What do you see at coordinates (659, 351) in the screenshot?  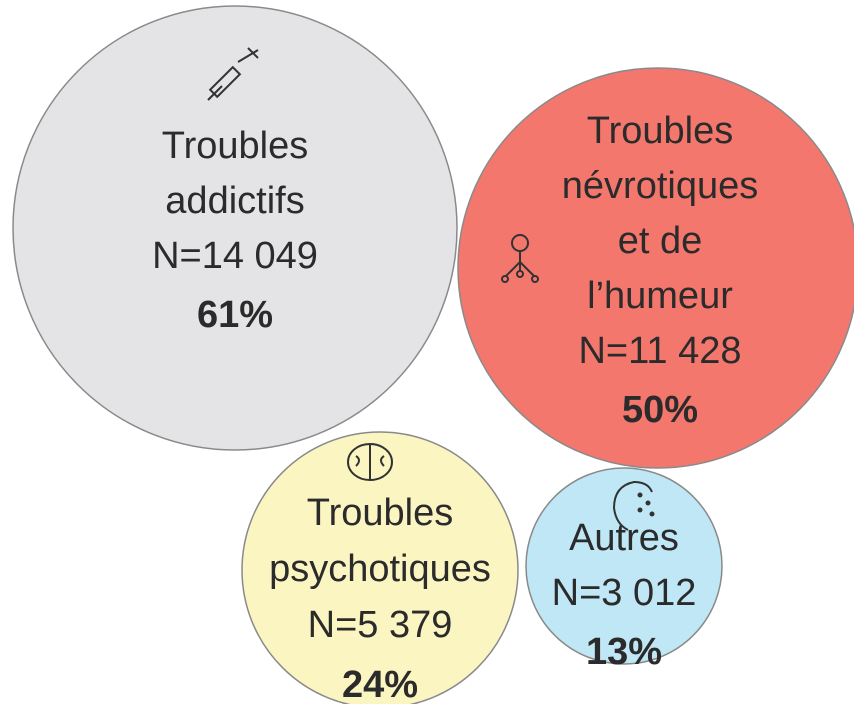 I see `bubble-count: N=11 428` at bounding box center [659, 351].